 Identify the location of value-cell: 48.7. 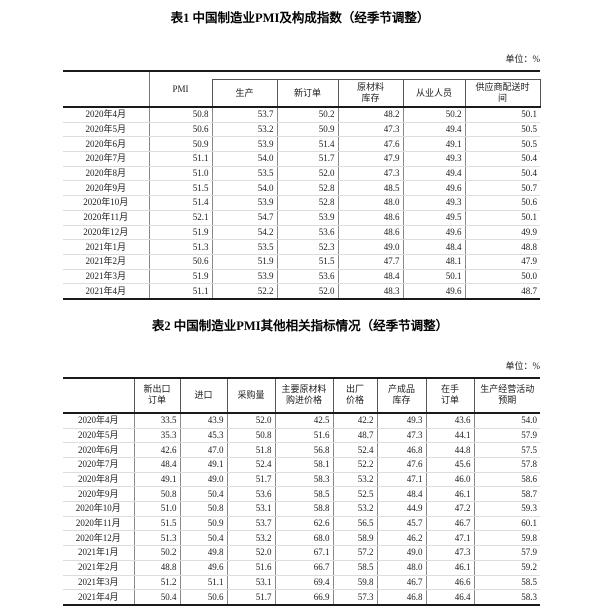
(529, 290).